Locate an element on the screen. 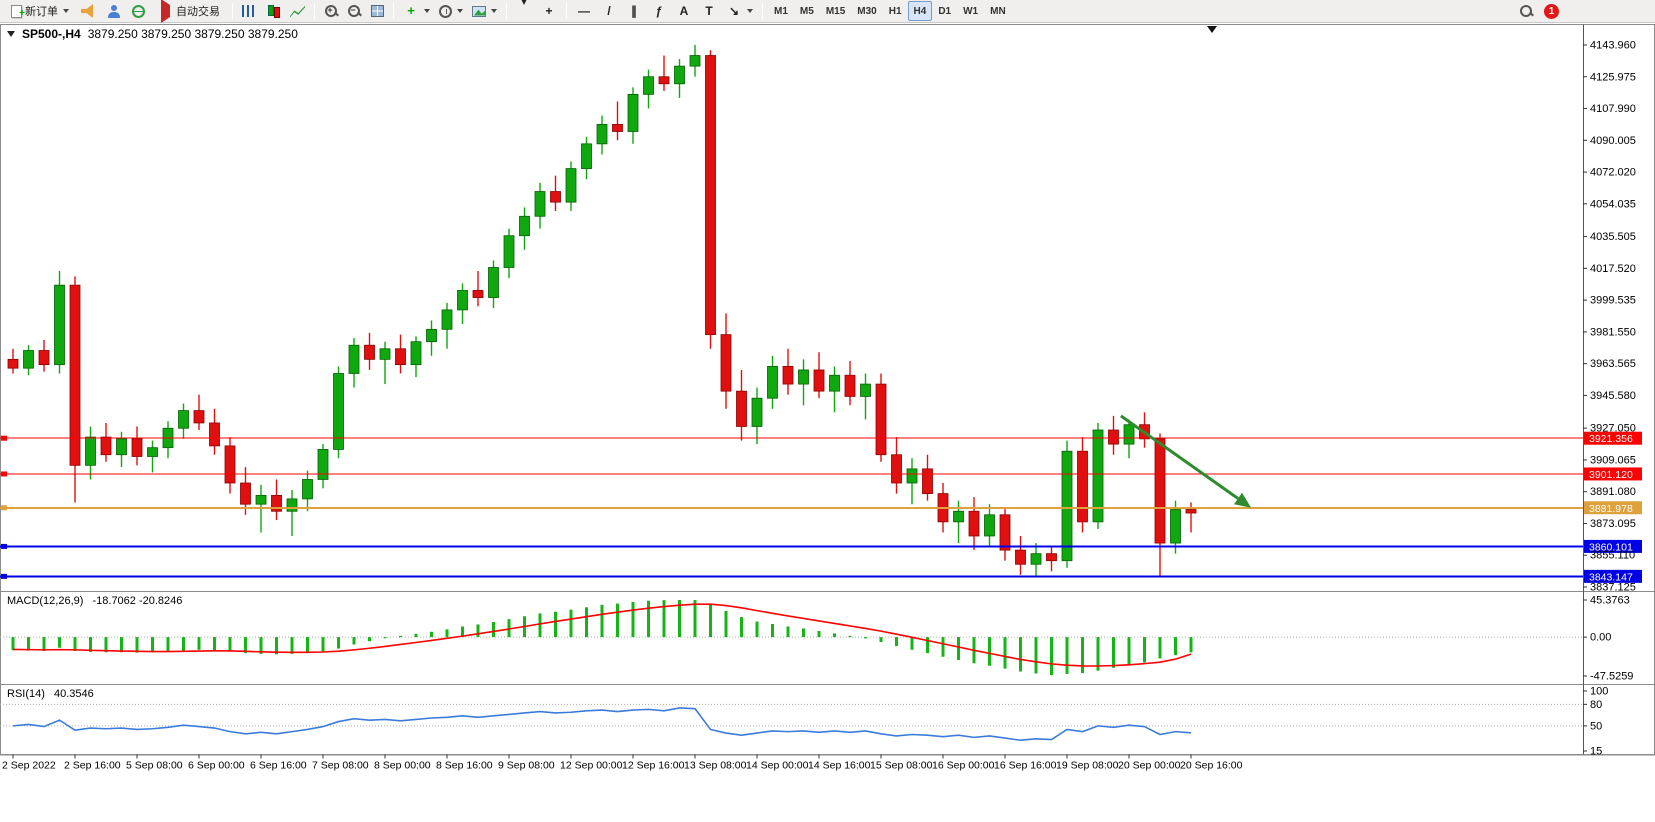 Image resolution: width=1655 pixels, height=822 pixels. globe-icon is located at coordinates (138, 11).